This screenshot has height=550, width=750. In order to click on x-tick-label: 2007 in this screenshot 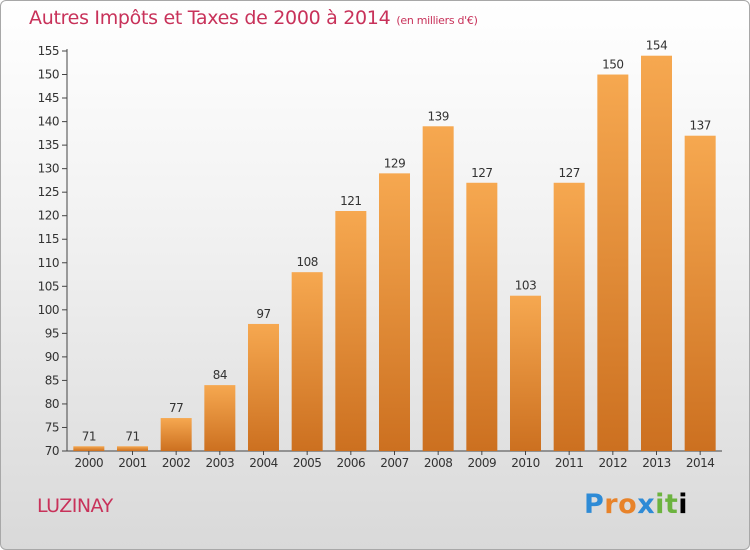, I will do `click(394, 463)`.